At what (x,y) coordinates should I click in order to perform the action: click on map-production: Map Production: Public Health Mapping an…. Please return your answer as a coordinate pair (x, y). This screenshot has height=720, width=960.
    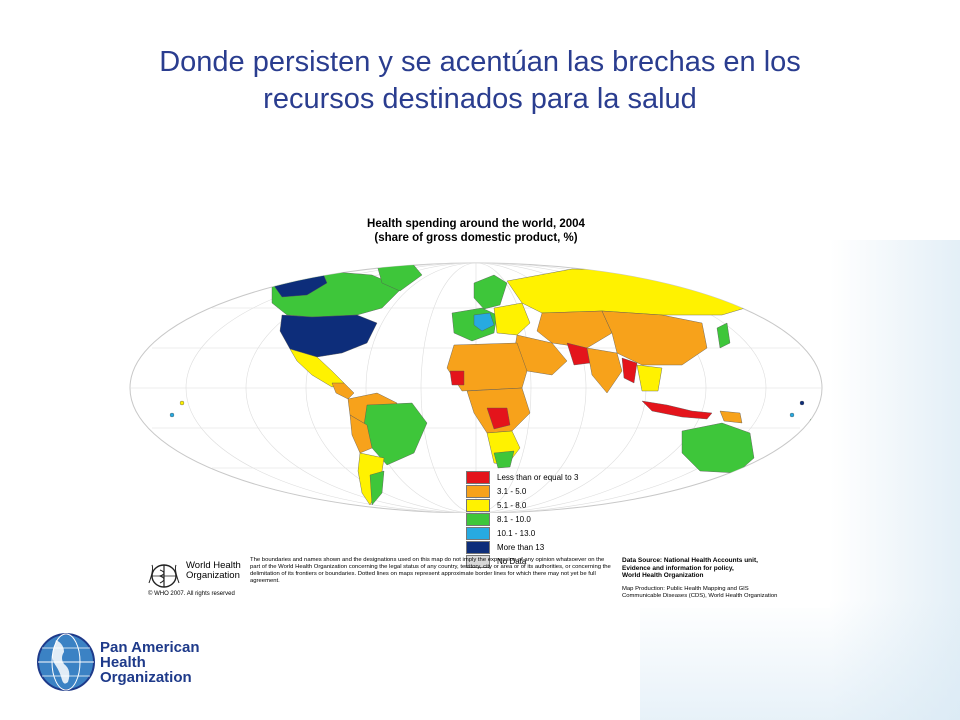
    Looking at the image, I should click on (722, 593).